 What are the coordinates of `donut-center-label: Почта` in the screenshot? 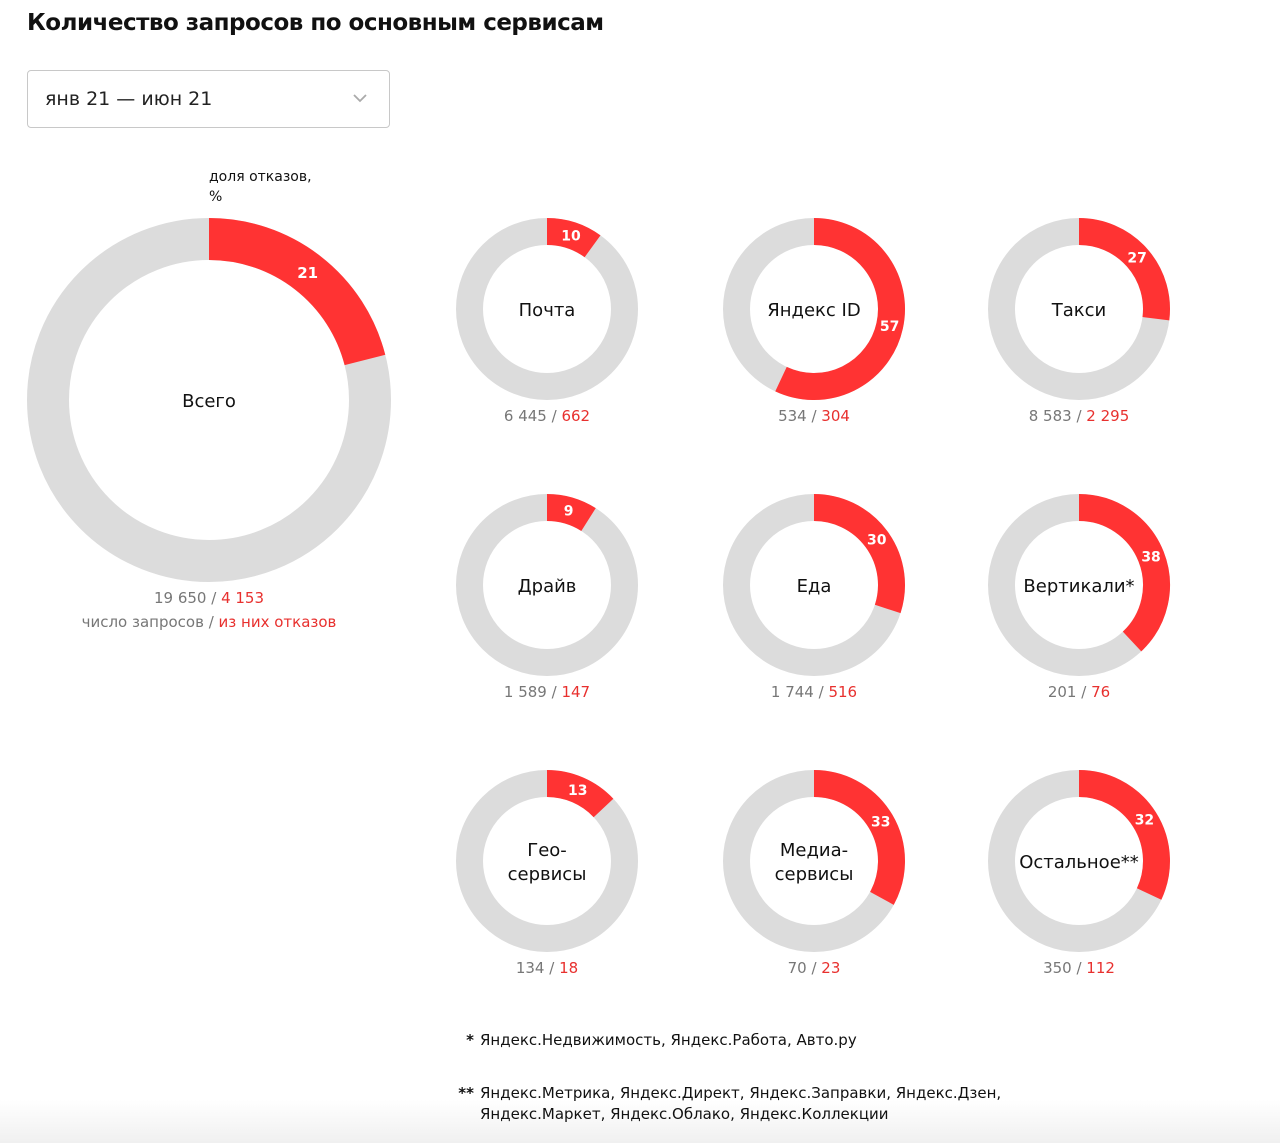 It's located at (547, 310).